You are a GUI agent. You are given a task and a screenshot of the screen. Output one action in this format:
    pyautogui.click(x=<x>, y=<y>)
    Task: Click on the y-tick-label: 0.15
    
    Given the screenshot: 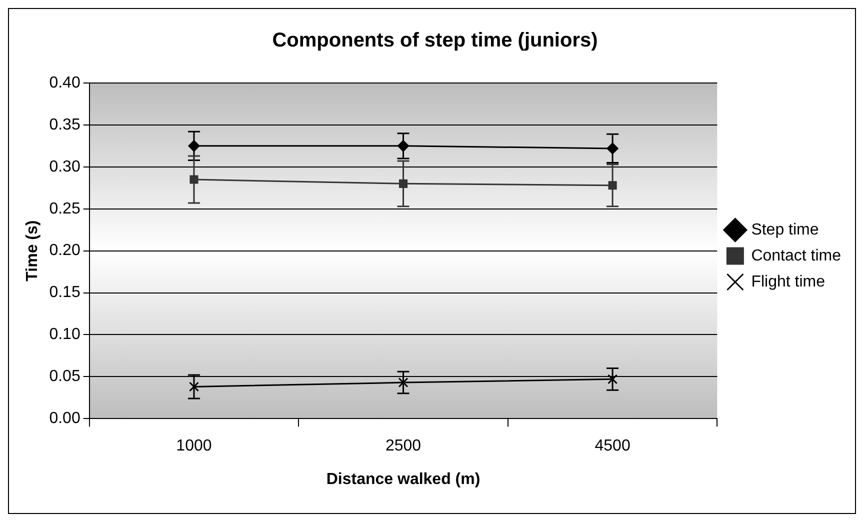 What is the action you would take?
    pyautogui.click(x=64, y=293)
    